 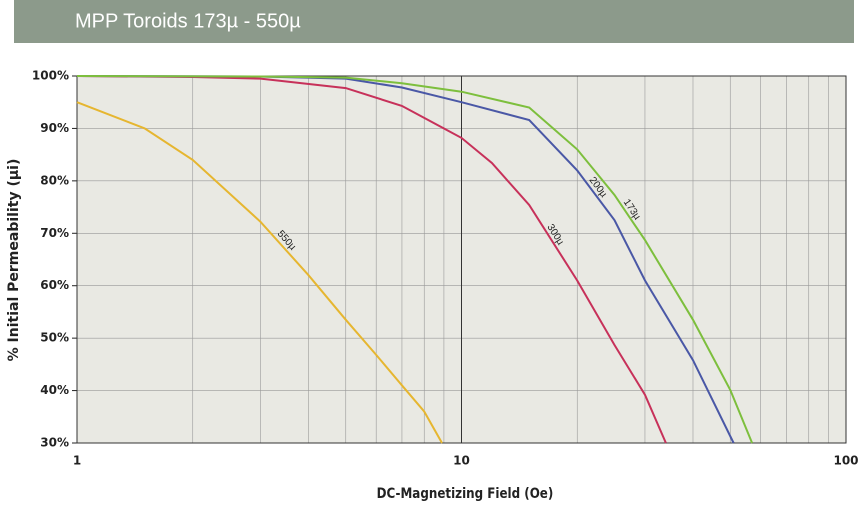 What do you see at coordinates (54, 285) in the screenshot?
I see `y-tick-label: 60%` at bounding box center [54, 285].